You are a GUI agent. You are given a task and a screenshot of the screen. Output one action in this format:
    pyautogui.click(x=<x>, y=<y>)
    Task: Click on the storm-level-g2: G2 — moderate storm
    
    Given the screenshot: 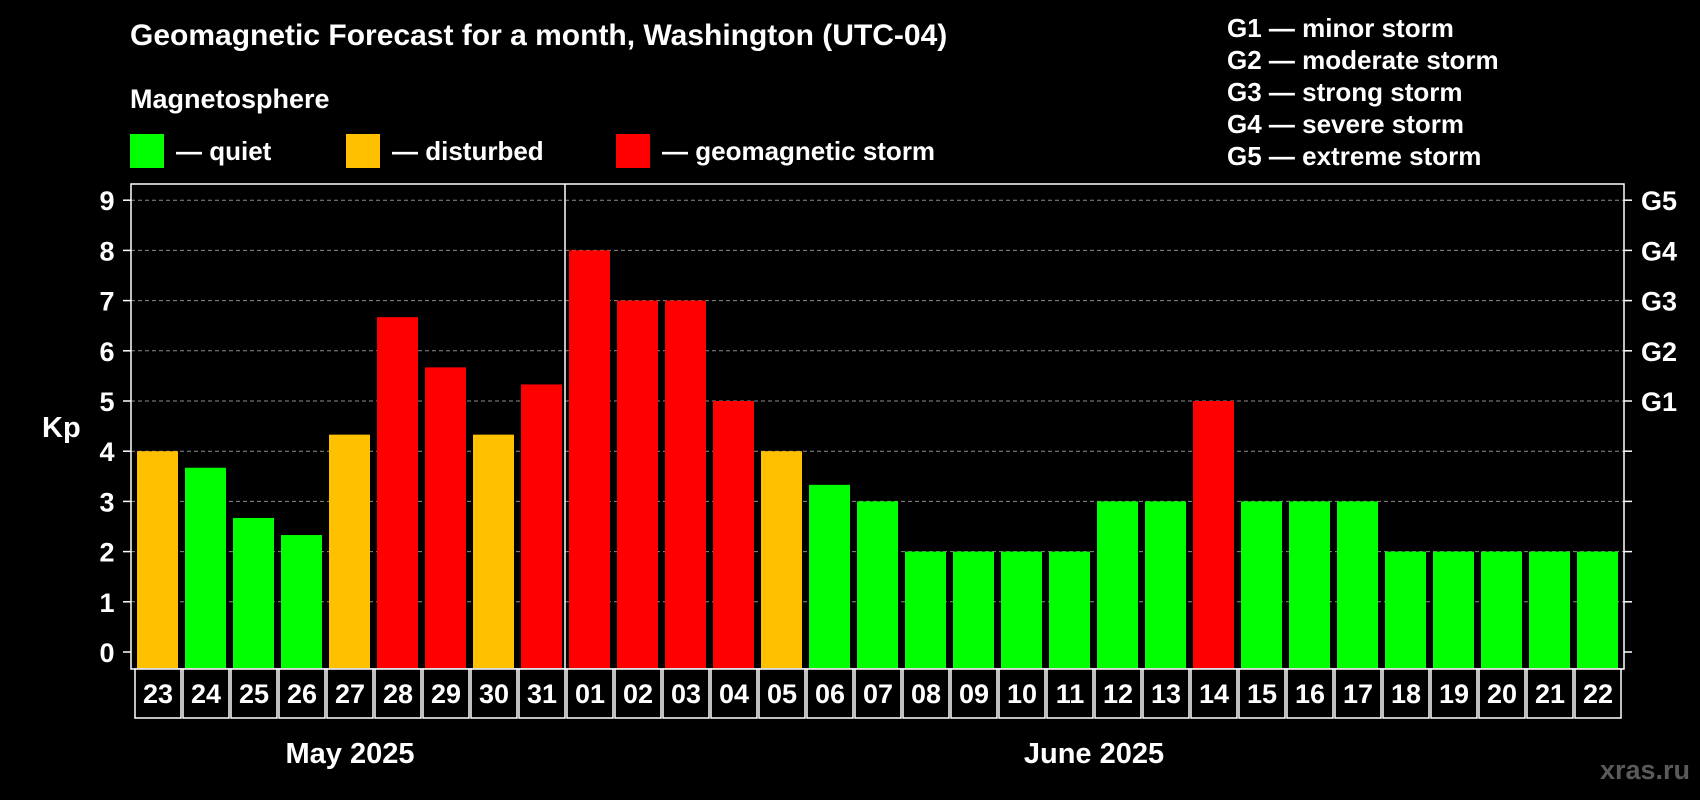 What is the action you would take?
    pyautogui.click(x=1363, y=60)
    